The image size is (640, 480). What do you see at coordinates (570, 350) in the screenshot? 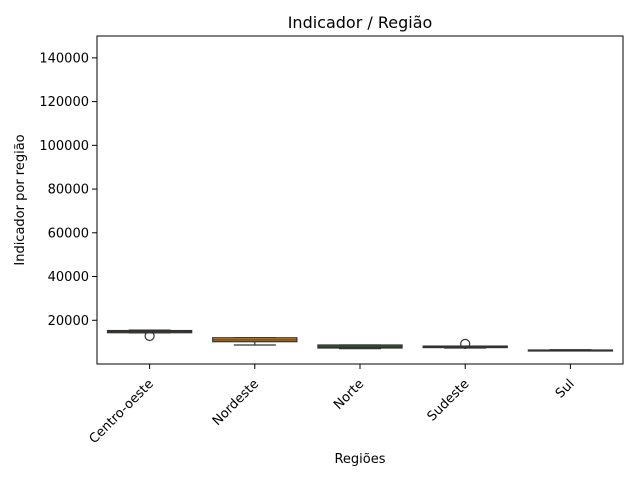
I see `box-sul` at bounding box center [570, 350].